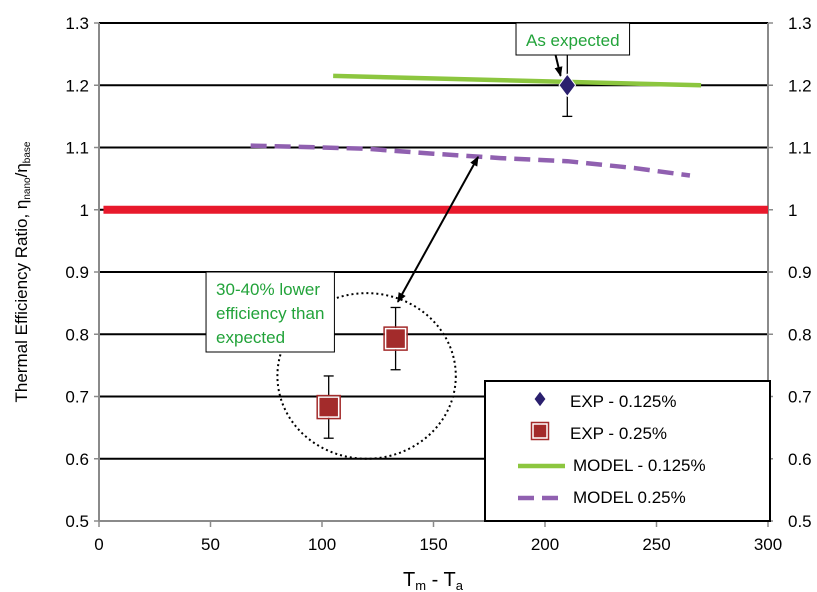  What do you see at coordinates (21, 170) in the screenshot?
I see `y-axis-title-mid: /η` at bounding box center [21, 170].